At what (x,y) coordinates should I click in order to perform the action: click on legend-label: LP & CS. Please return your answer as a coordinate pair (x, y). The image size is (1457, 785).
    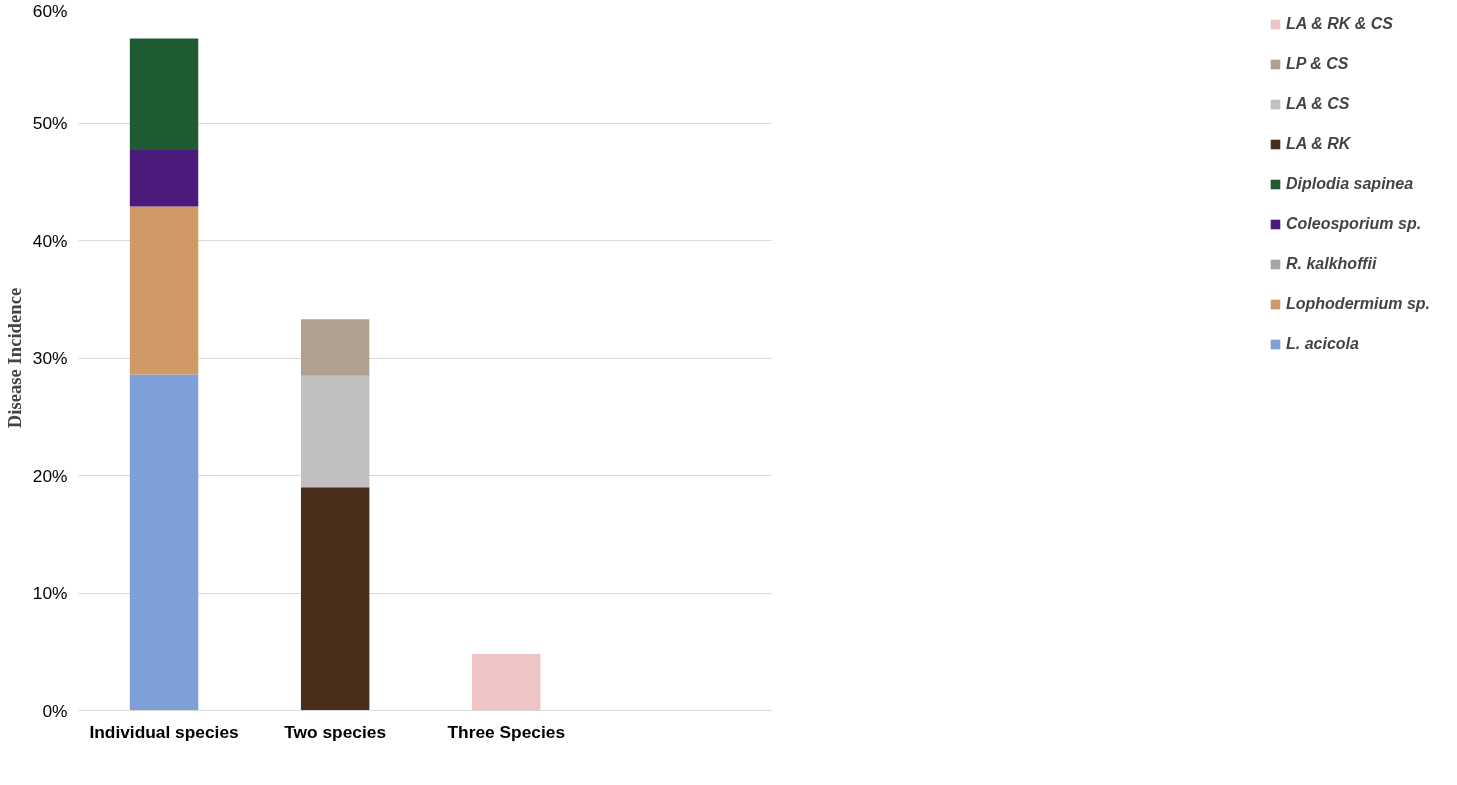
    Looking at the image, I should click on (1317, 64).